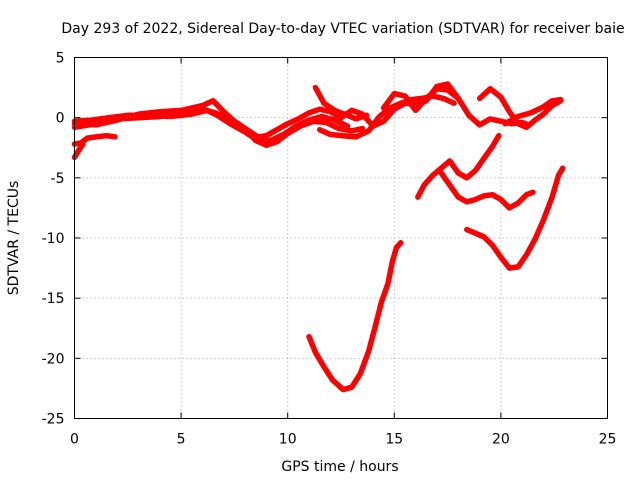 The height and width of the screenshot is (480, 640). I want to click on x-axis-label: GPS time / hours, so click(339, 467).